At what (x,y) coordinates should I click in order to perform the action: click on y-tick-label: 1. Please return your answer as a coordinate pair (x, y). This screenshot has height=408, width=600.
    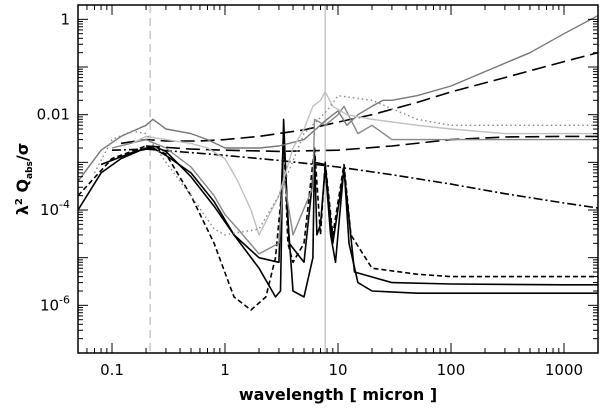
    Looking at the image, I should click on (65, 19).